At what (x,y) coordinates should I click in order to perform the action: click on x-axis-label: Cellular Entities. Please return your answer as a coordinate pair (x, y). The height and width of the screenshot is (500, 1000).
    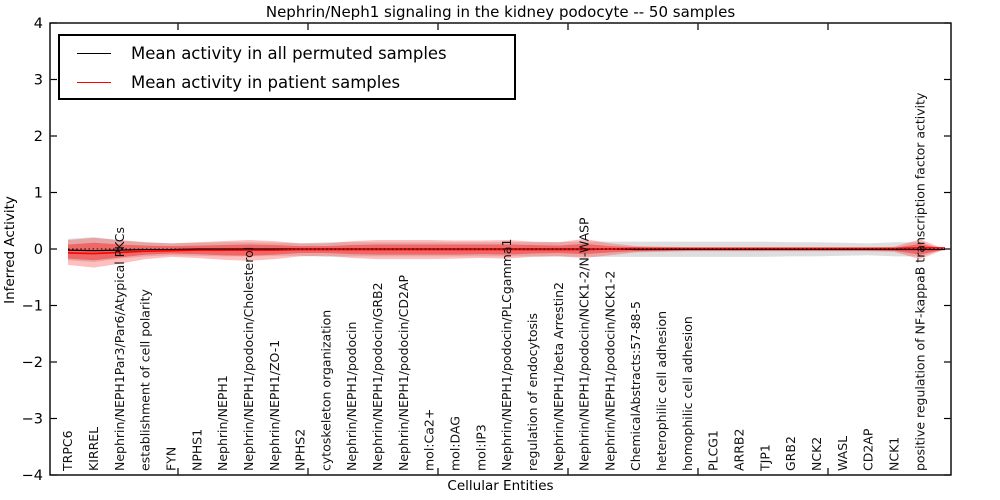
    Looking at the image, I should click on (500, 486).